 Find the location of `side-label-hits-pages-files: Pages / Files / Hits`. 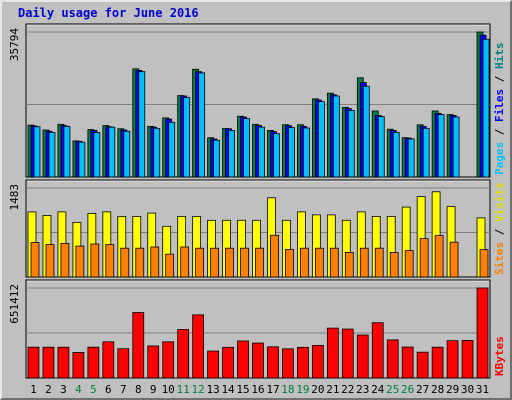

side-label-hits-pages-files: Pages / Files / Hits is located at coordinates (499, 109).